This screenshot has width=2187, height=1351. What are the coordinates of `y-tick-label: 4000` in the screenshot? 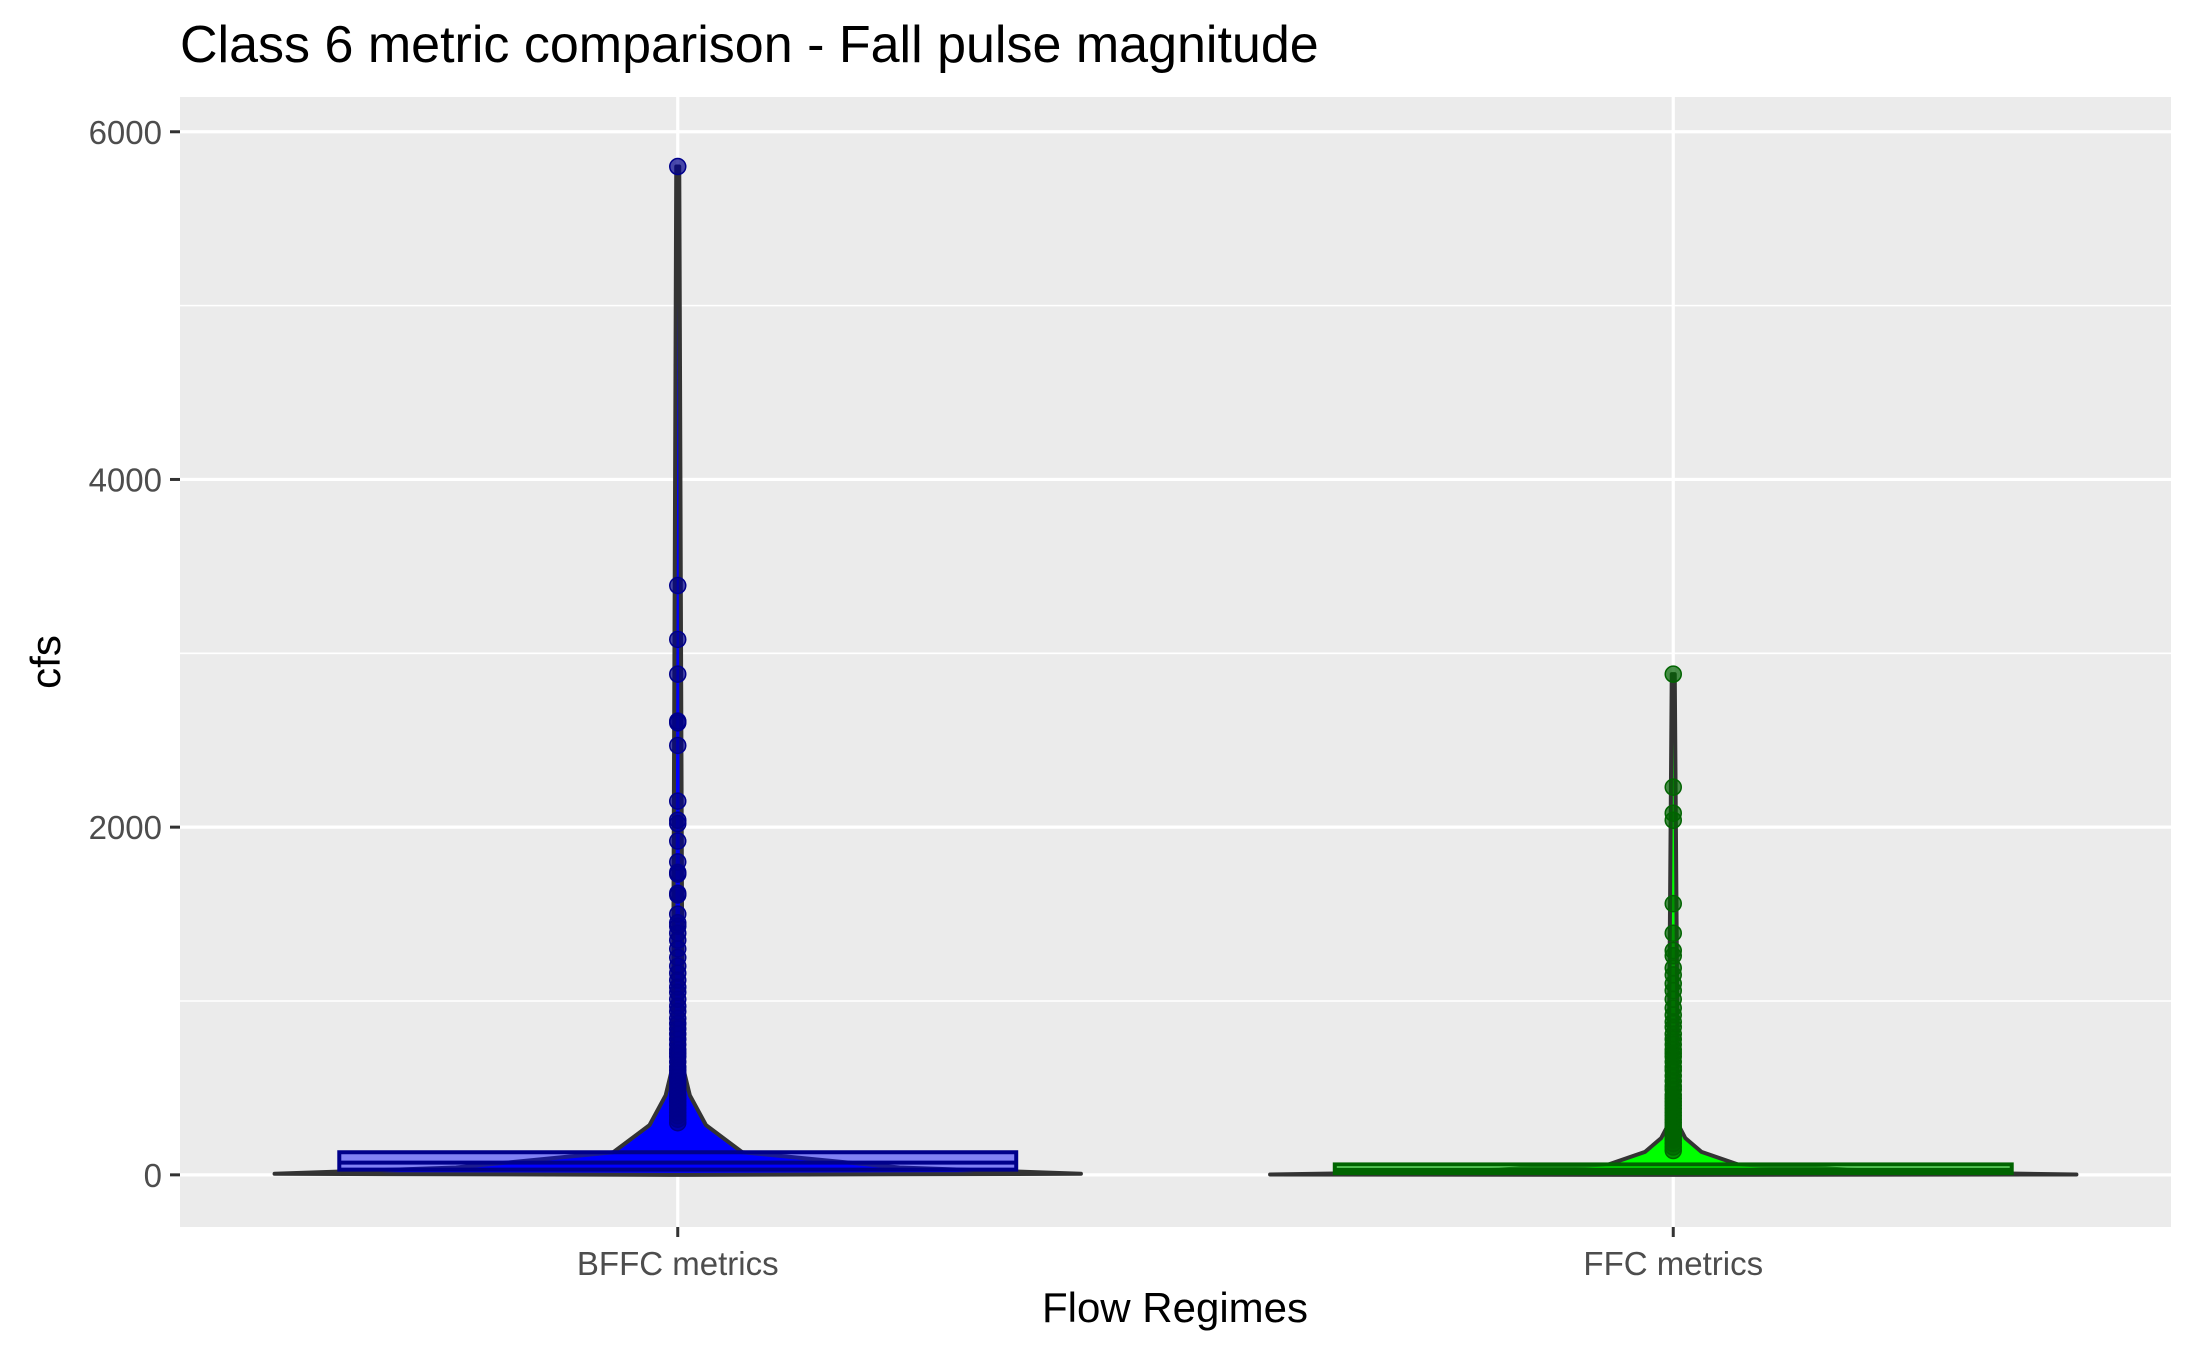 It's located at (125, 479).